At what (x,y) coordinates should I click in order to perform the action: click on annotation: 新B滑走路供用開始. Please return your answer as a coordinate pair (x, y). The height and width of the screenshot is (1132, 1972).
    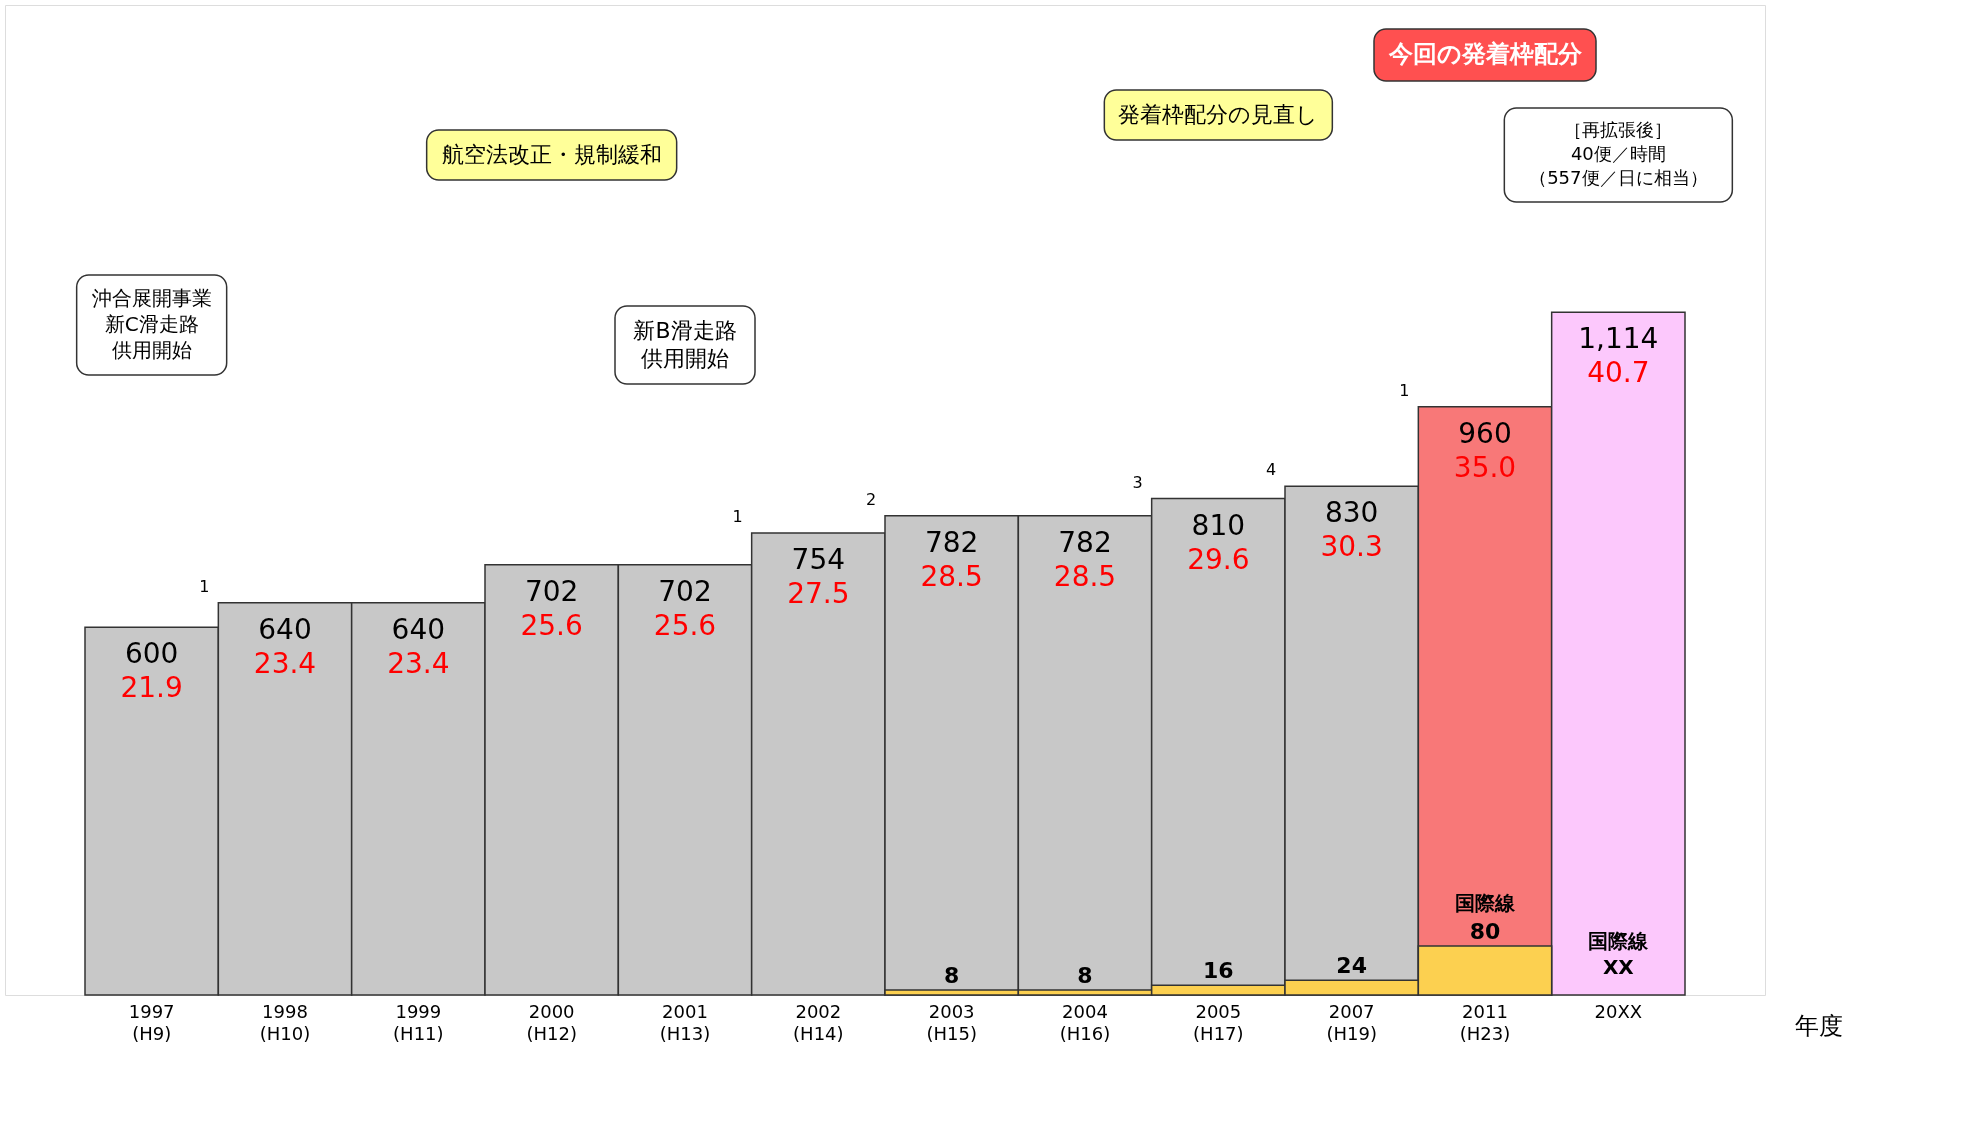
    Looking at the image, I should click on (685, 344).